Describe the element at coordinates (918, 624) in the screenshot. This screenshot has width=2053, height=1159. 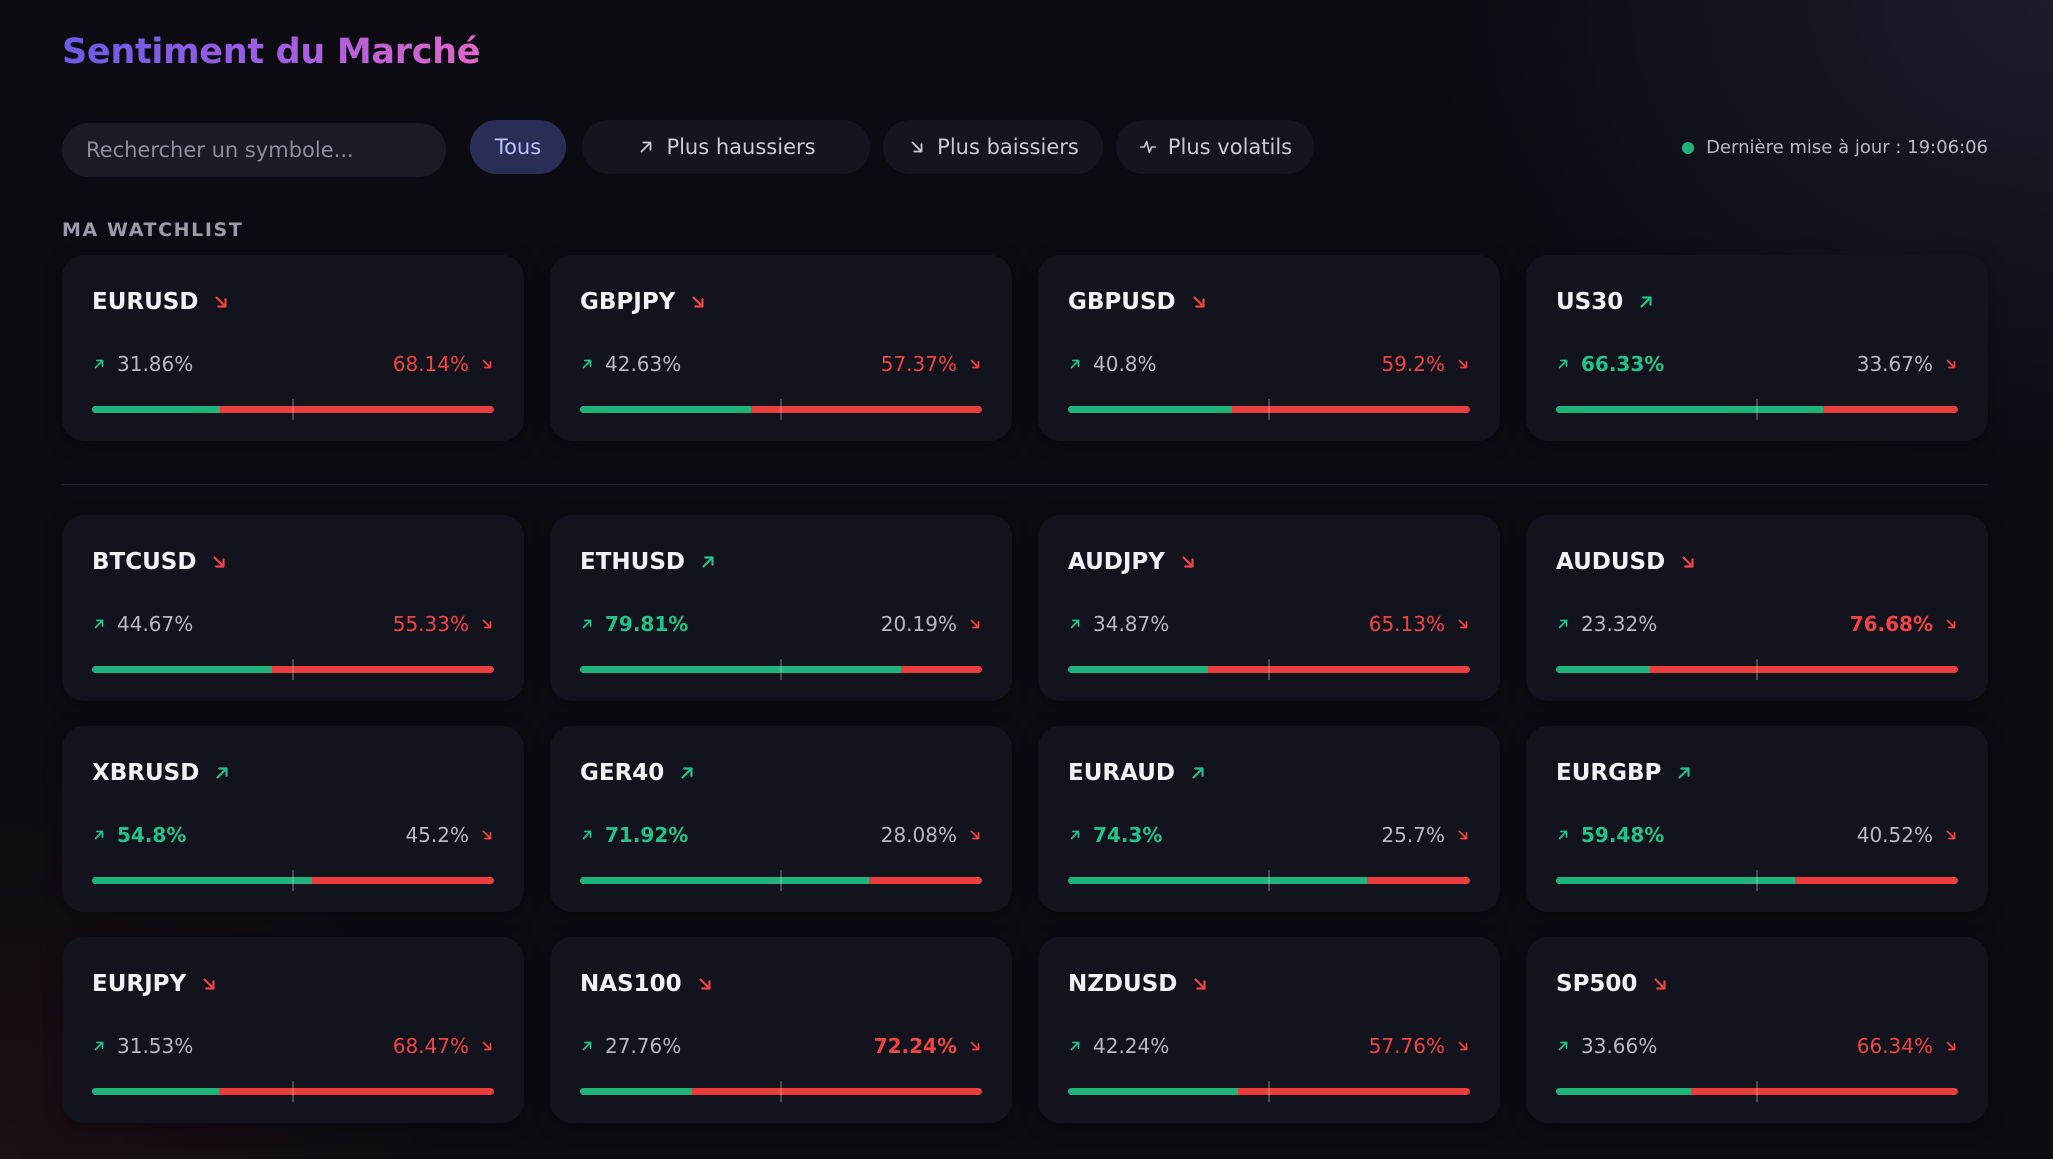
I see `bearish-value: 20.19%` at that location.